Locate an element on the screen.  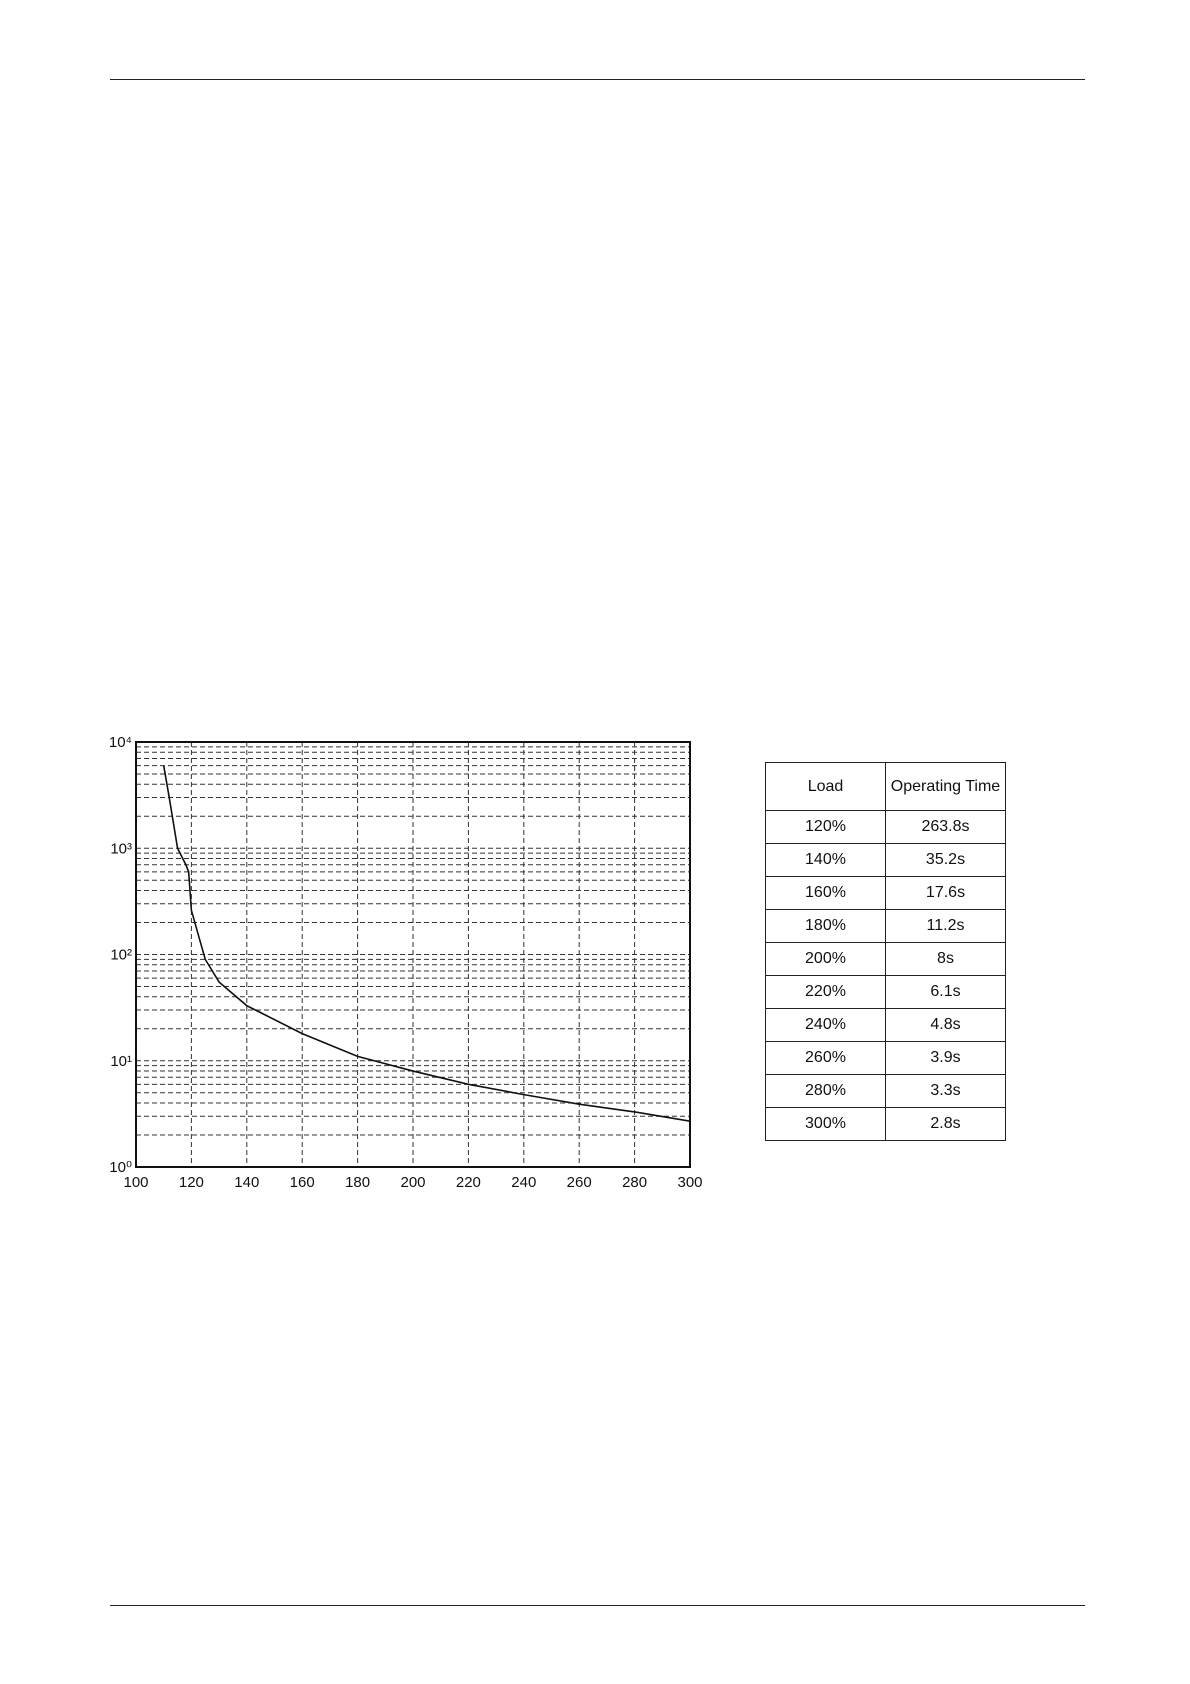
x-tick-label: 280 is located at coordinates (634, 1182).